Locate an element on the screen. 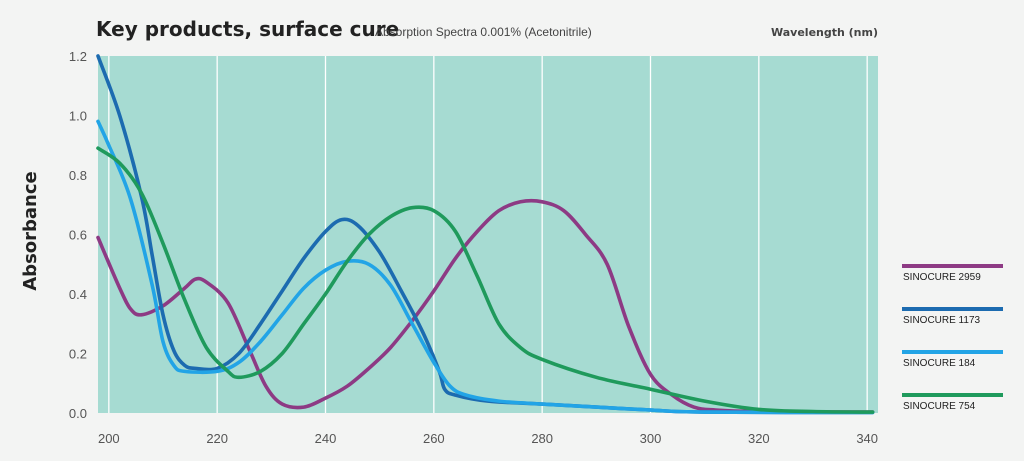  x-tick-label: 260 is located at coordinates (434, 438).